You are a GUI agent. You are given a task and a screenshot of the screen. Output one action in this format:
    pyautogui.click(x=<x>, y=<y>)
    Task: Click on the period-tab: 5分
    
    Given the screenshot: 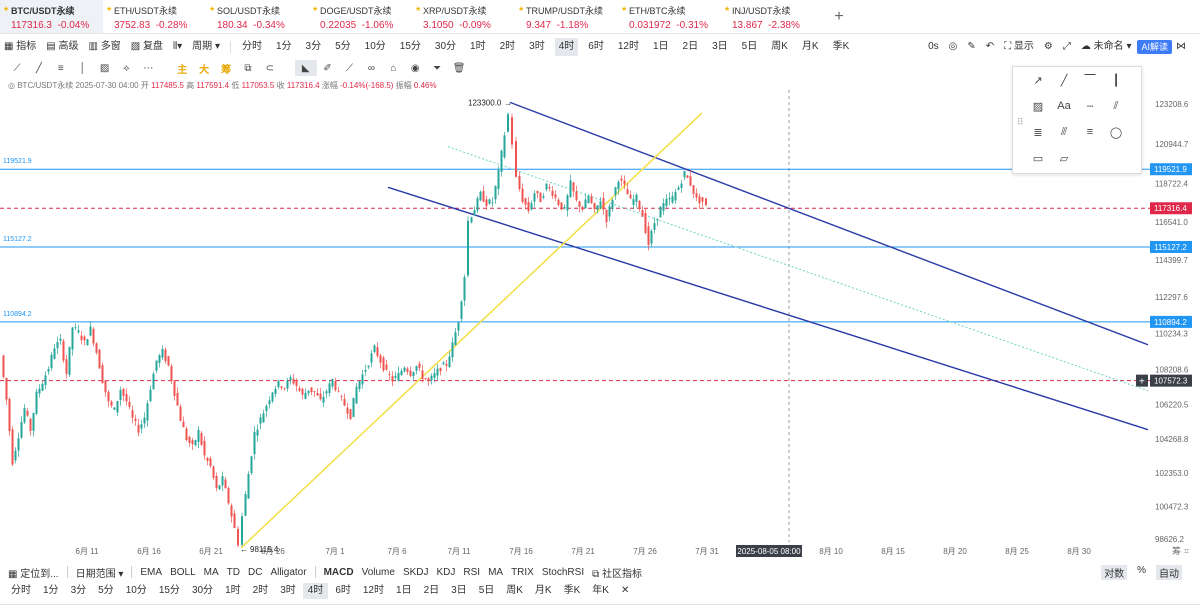 What is the action you would take?
    pyautogui.click(x=343, y=46)
    